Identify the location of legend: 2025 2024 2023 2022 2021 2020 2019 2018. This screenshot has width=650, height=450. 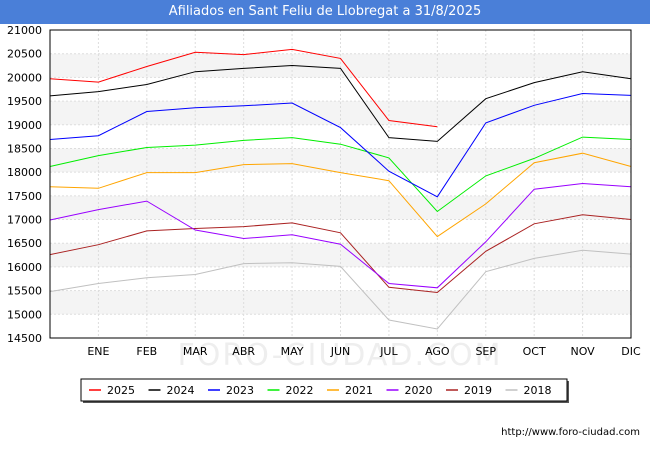
(324, 390).